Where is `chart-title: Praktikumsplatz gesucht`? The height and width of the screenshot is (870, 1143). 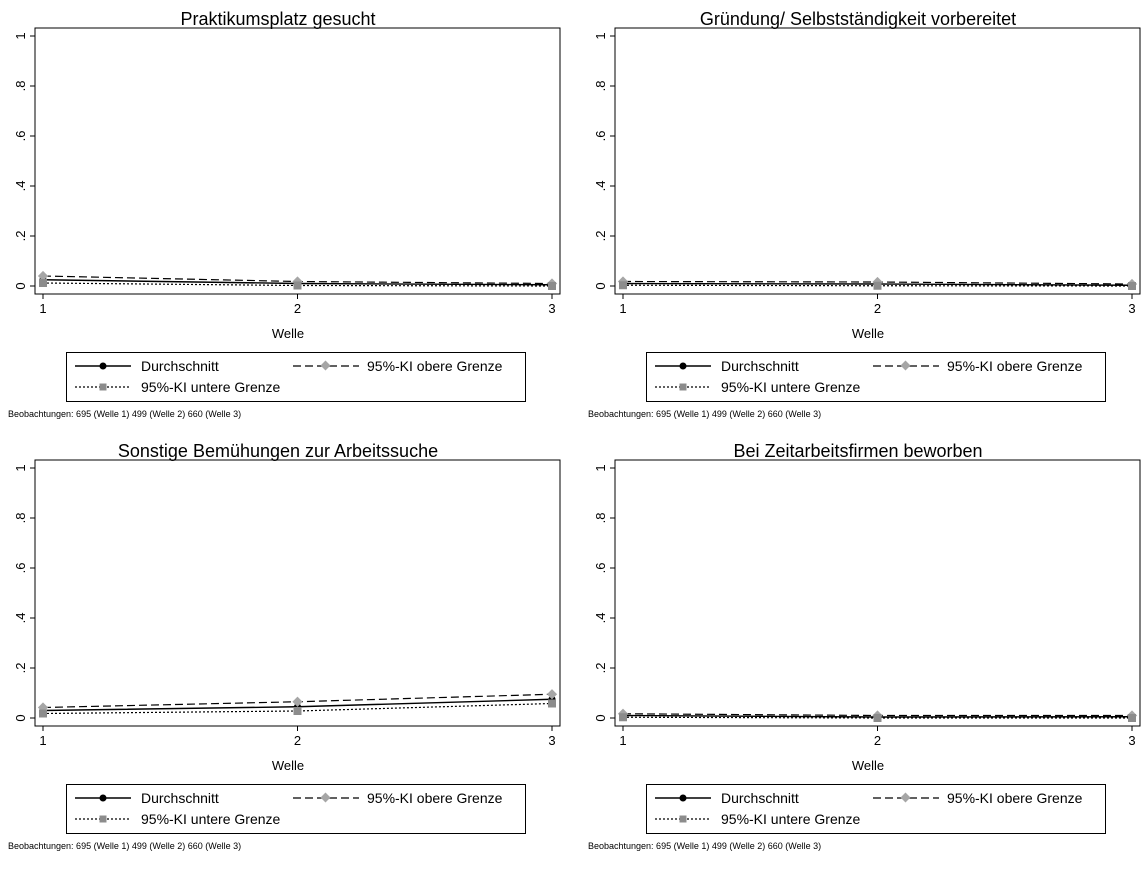
chart-title: Praktikumsplatz gesucht is located at coordinates (278, 19).